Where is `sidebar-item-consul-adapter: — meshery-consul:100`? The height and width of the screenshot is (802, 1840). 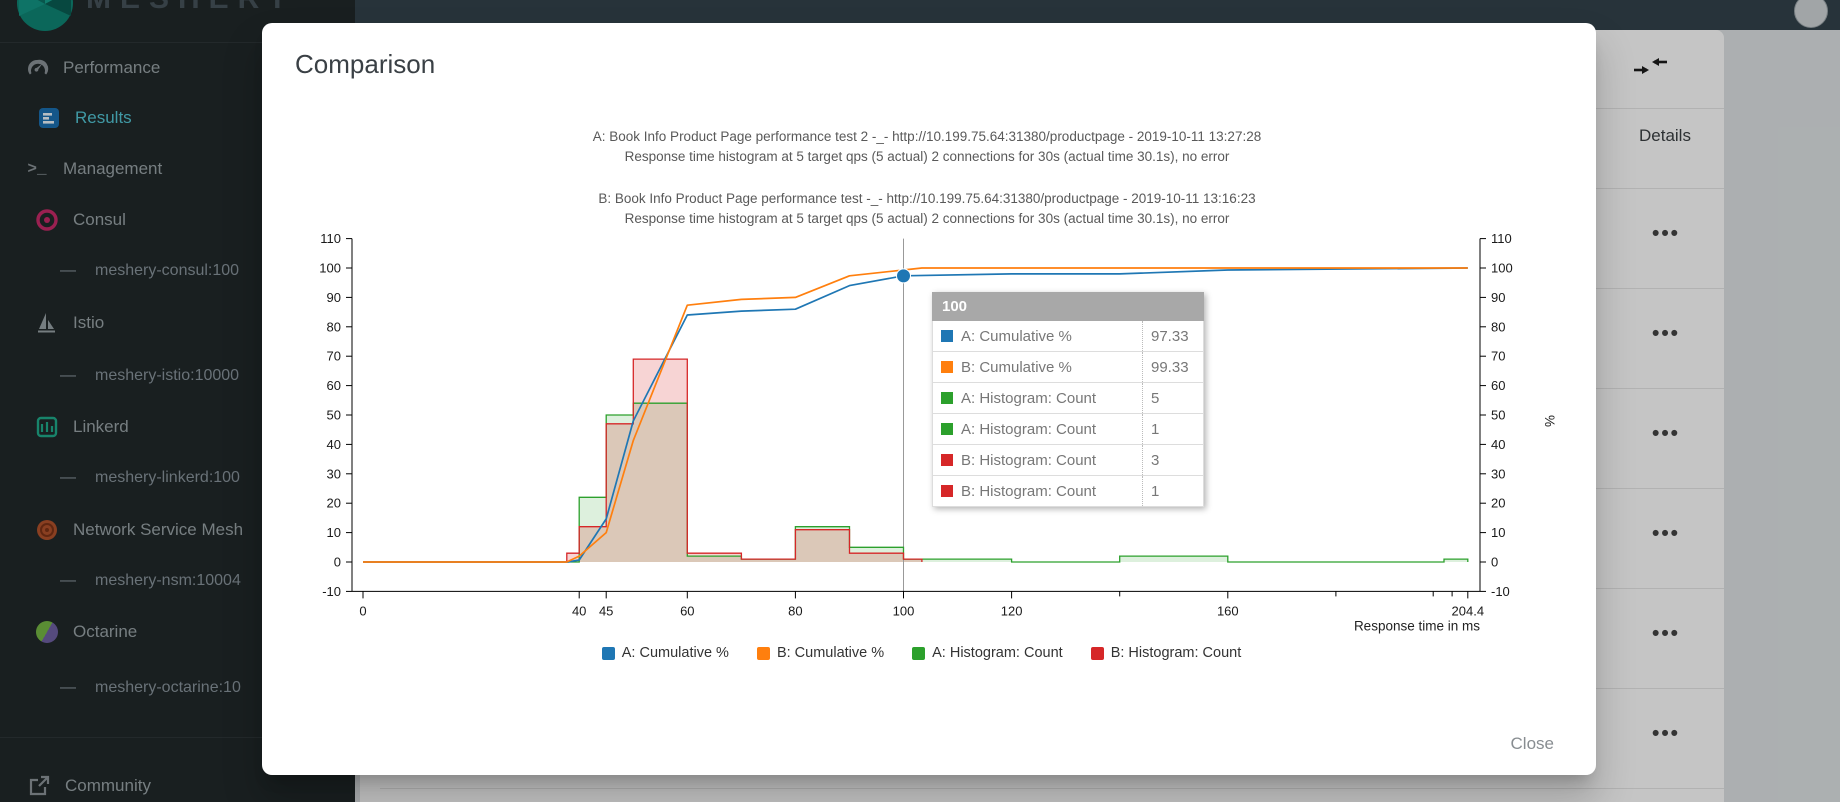 sidebar-item-consul-adapter: — meshery-consul:100 is located at coordinates (149, 271).